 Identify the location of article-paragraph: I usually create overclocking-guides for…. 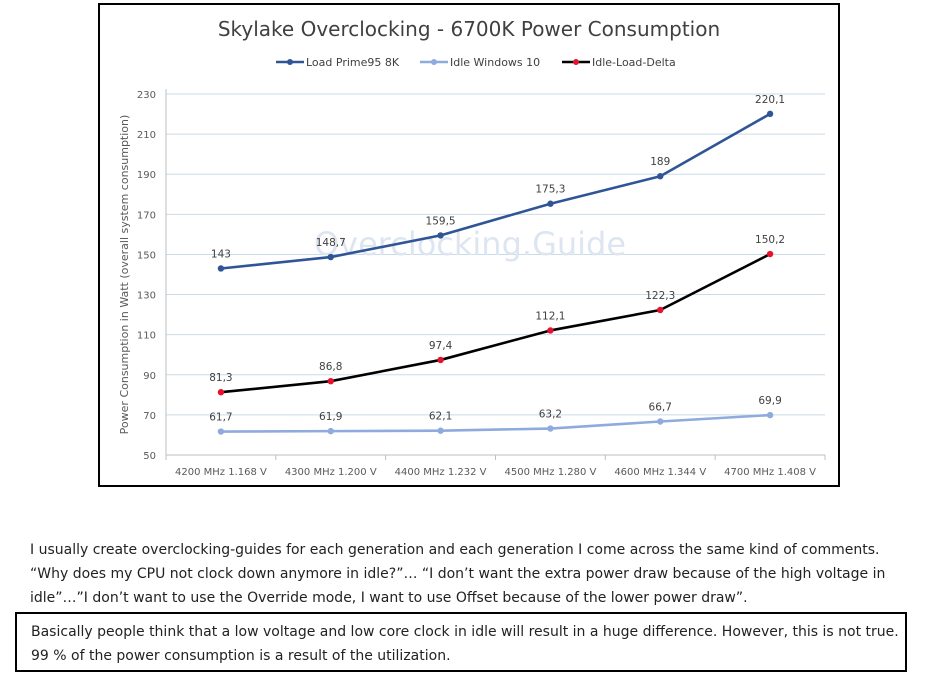
(458, 574).